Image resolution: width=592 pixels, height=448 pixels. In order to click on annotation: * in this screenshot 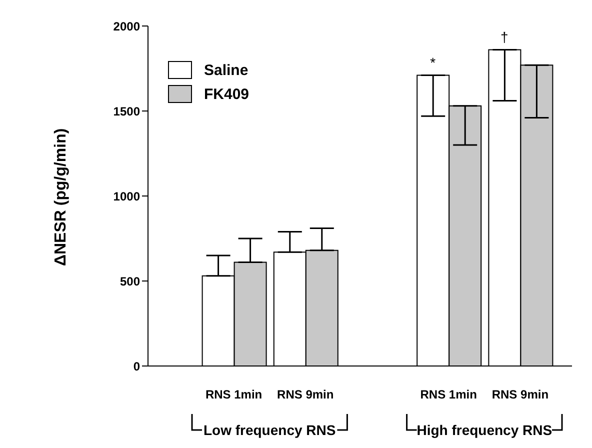, I will do `click(433, 62)`.